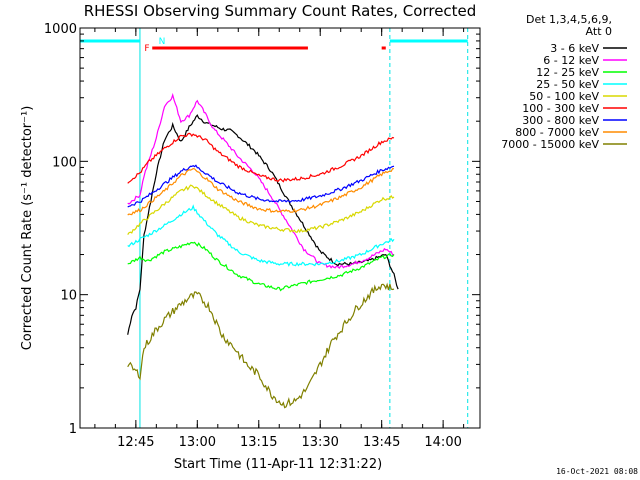  Describe the element at coordinates (442, 442) in the screenshot. I see `x-tick-label: 14:00` at that location.